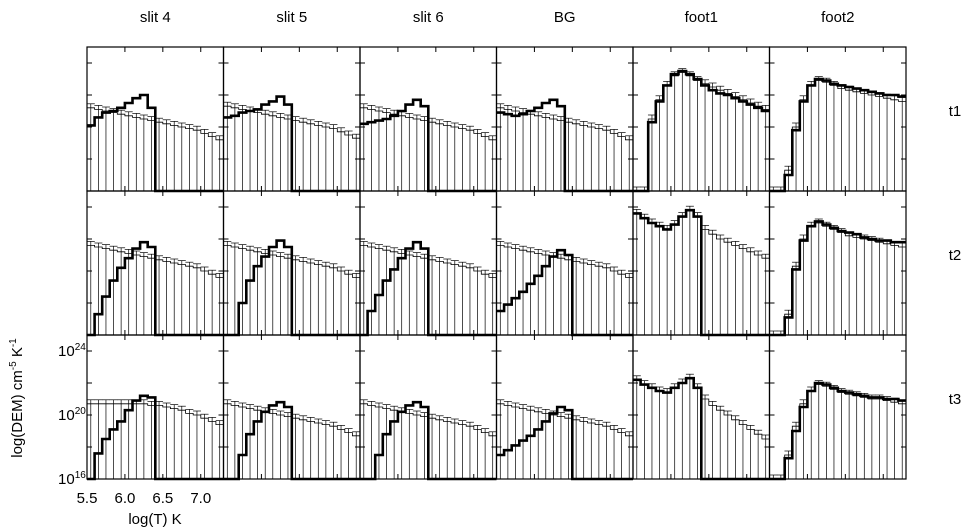 This screenshot has width=975, height=531. Describe the element at coordinates (837, 17) in the screenshot. I see `column-title-5: foot2` at that location.